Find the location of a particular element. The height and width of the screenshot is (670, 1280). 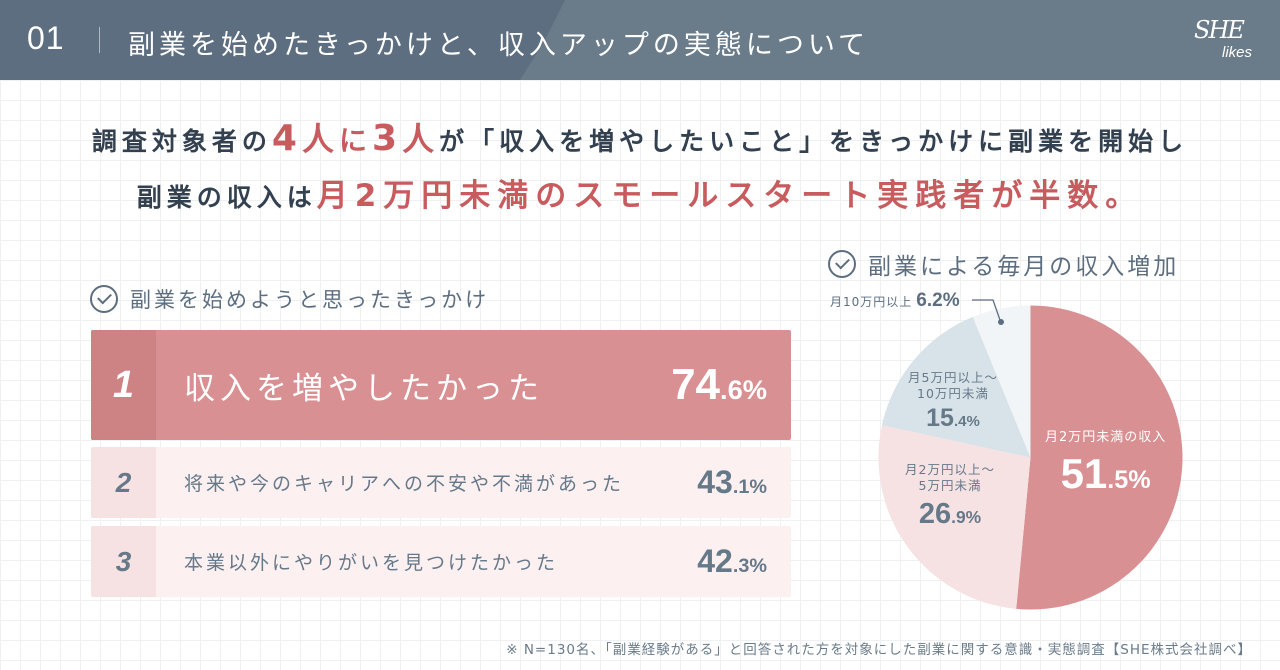

rank-label: 収入を増やしたかった is located at coordinates (364, 388).